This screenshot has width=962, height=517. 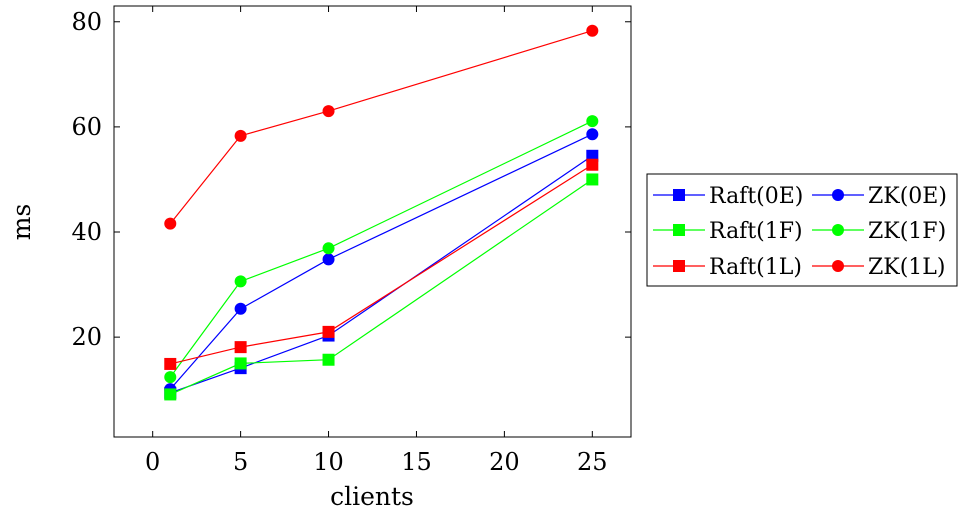 I want to click on y-tick-label: 80, so click(x=86, y=22).